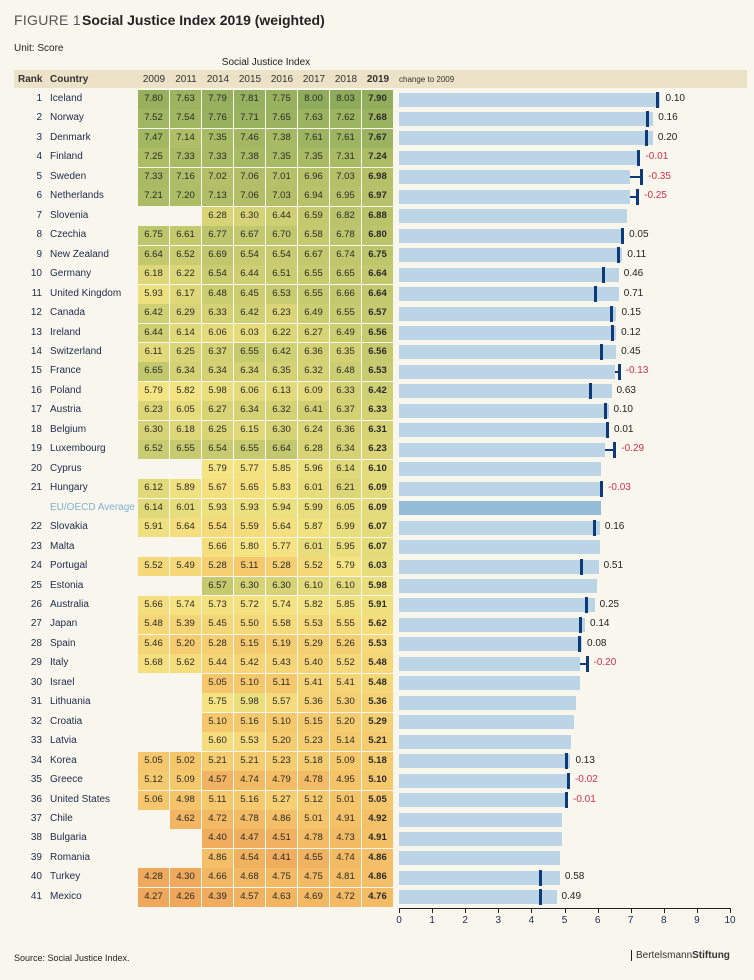  I want to click on change-value: 0.46, so click(633, 274).